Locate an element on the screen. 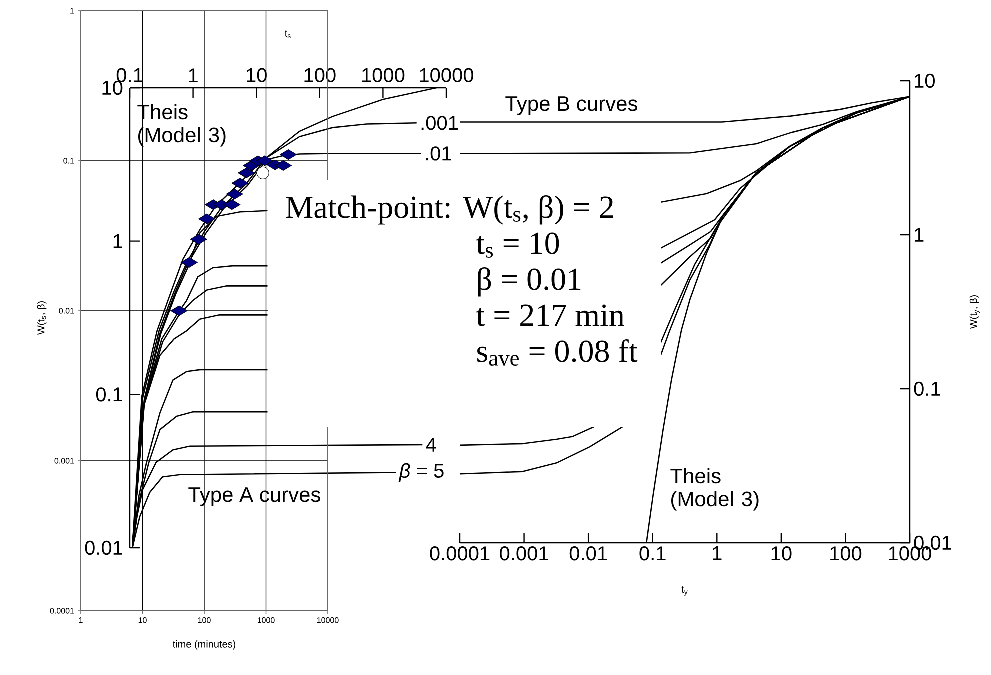 The image size is (991, 675). series-label: β = 5 is located at coordinates (421, 472).